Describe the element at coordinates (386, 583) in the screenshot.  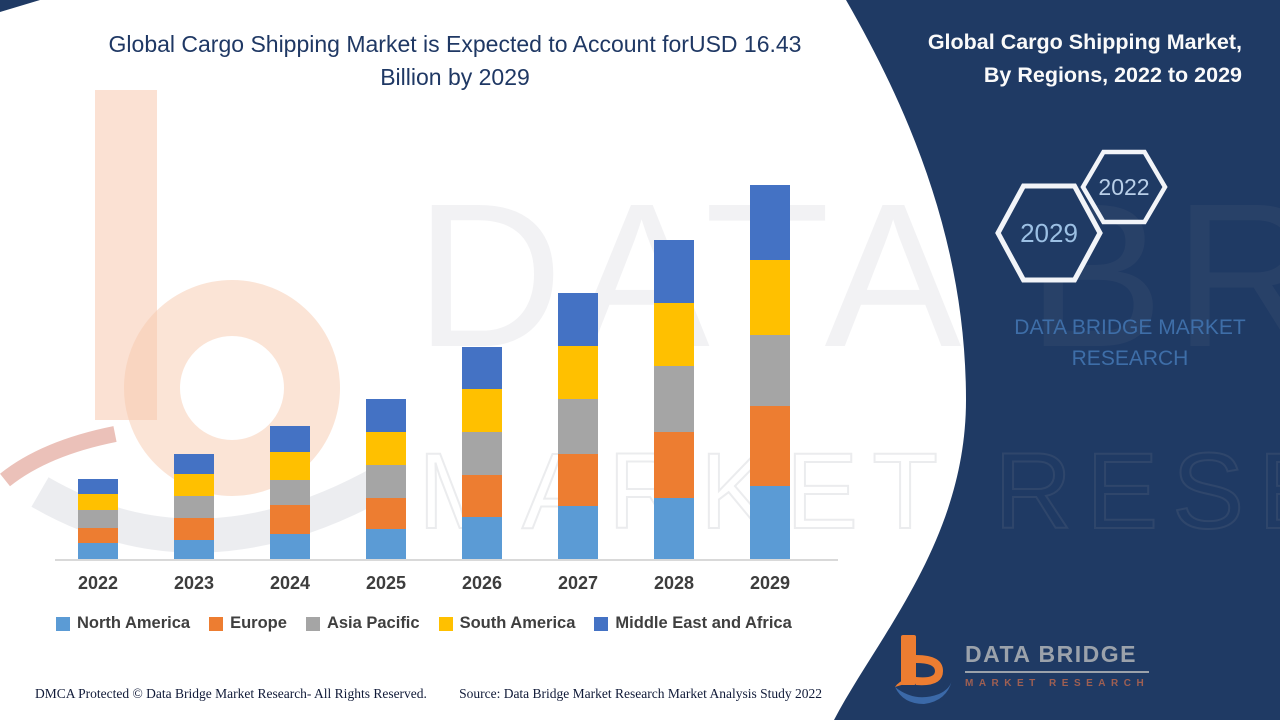
I see `x-axis-label-2025: 2025` at that location.